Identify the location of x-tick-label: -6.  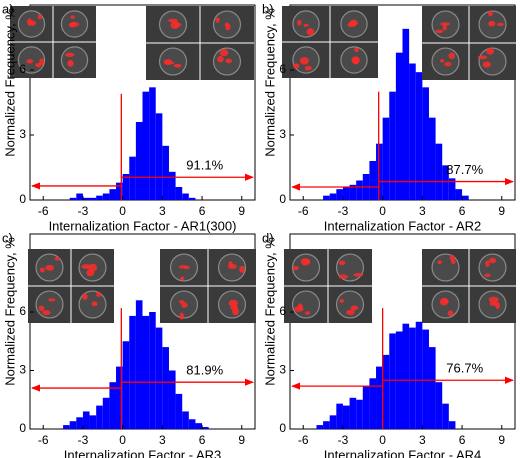
(303, 211).